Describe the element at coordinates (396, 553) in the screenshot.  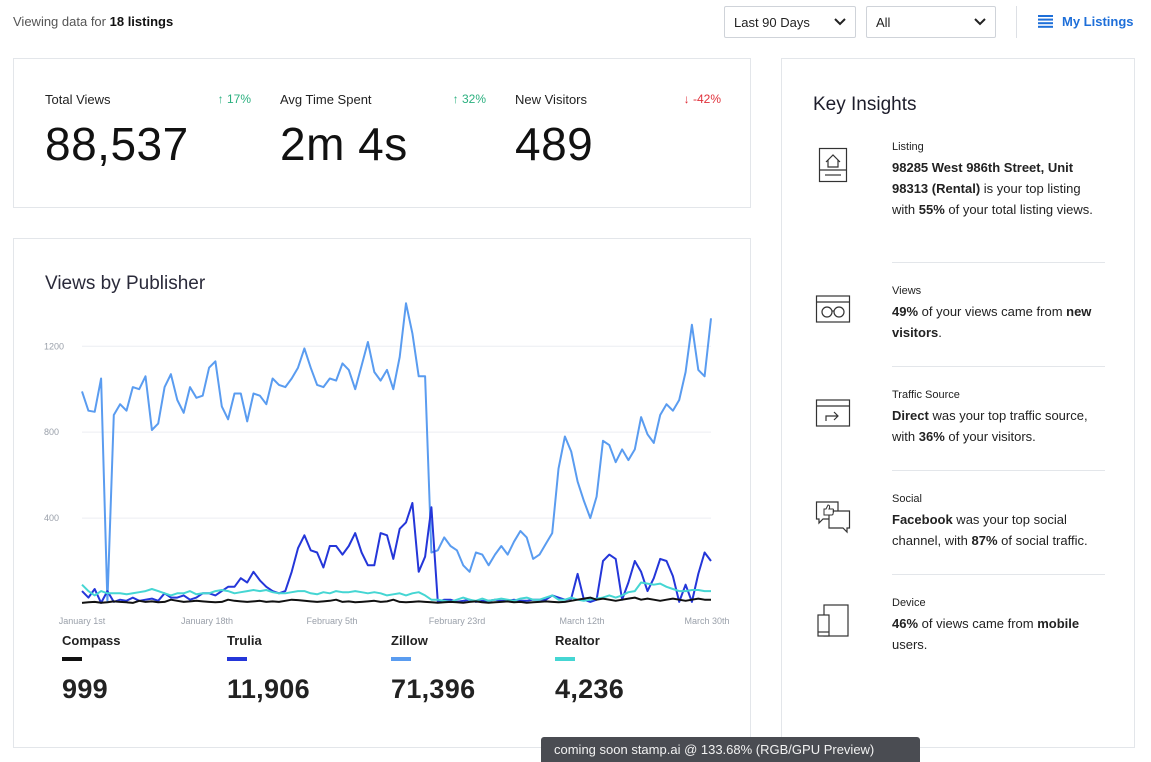
I see `series-line-trulia` at that location.